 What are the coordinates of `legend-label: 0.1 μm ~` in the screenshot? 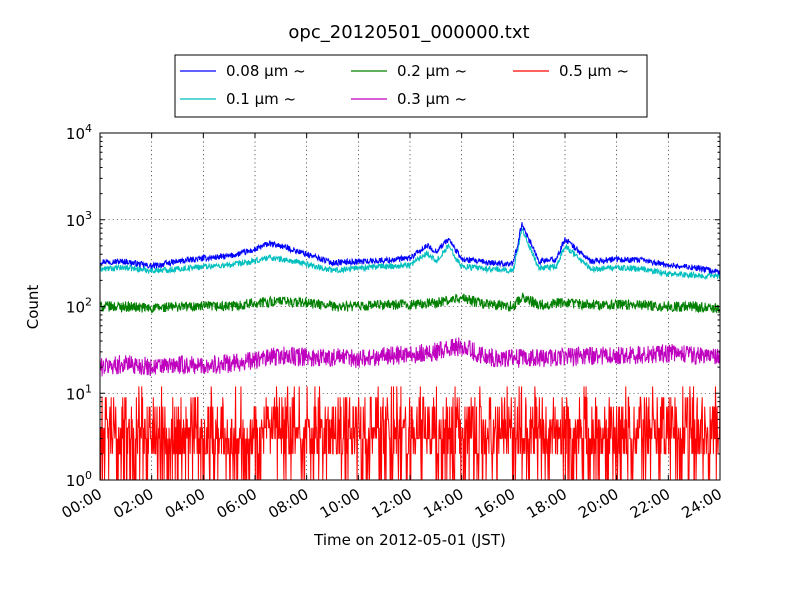 It's located at (261, 99).